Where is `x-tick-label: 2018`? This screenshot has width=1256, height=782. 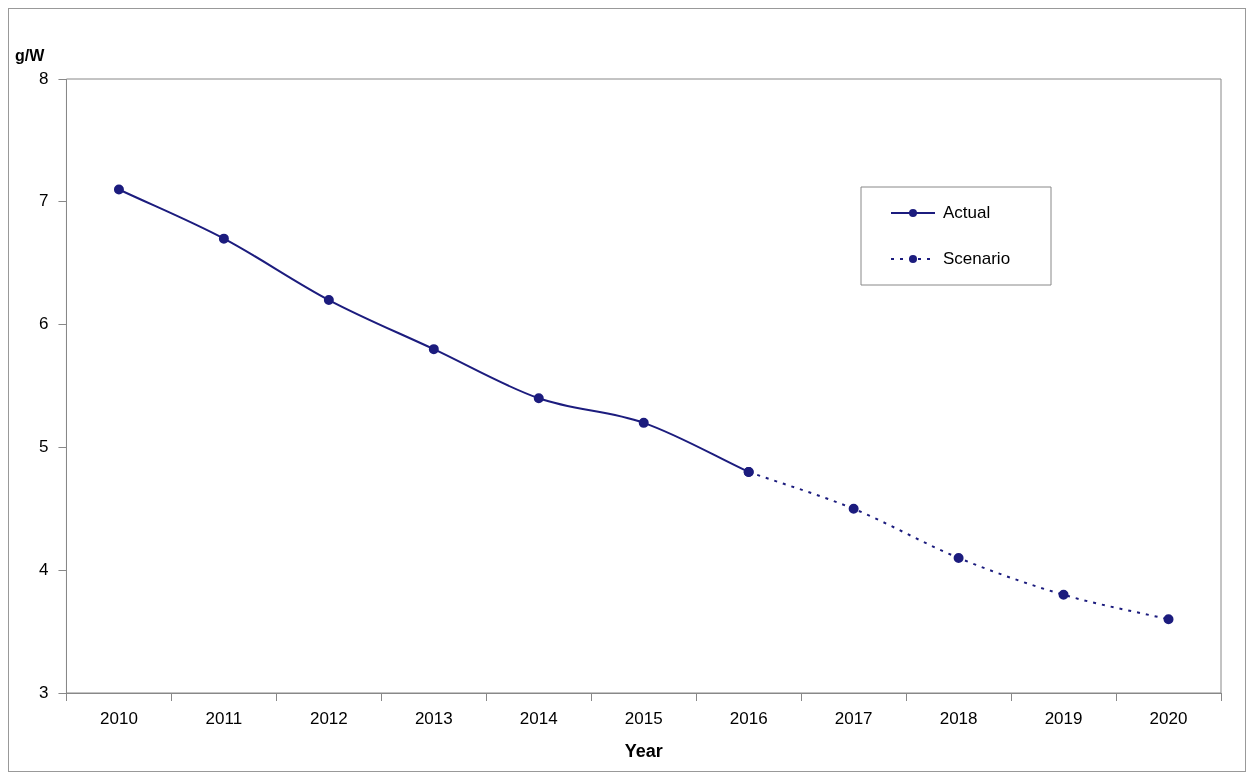
x-tick-label: 2018 is located at coordinates (958, 718).